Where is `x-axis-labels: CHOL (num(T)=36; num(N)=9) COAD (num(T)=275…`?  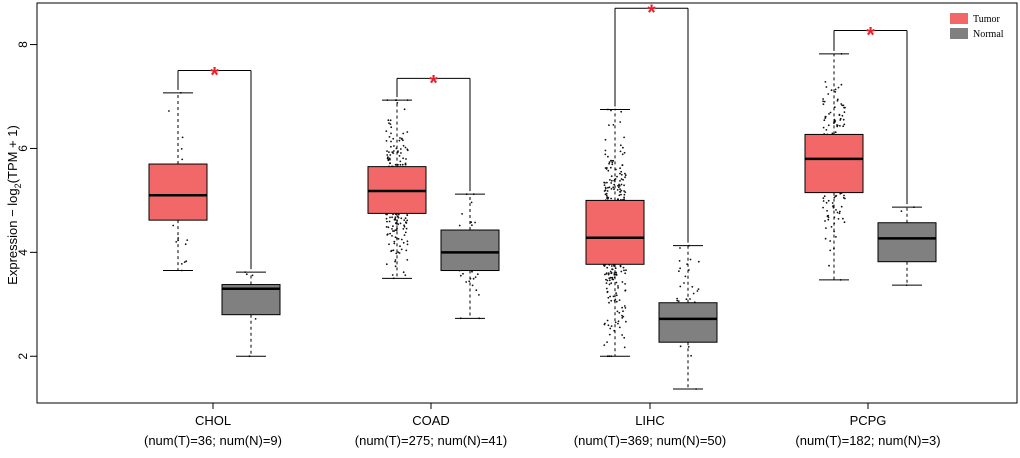 x-axis-labels: CHOL (num(T)=36; num(N)=9) COAD (num(T)=275… is located at coordinates (542, 425).